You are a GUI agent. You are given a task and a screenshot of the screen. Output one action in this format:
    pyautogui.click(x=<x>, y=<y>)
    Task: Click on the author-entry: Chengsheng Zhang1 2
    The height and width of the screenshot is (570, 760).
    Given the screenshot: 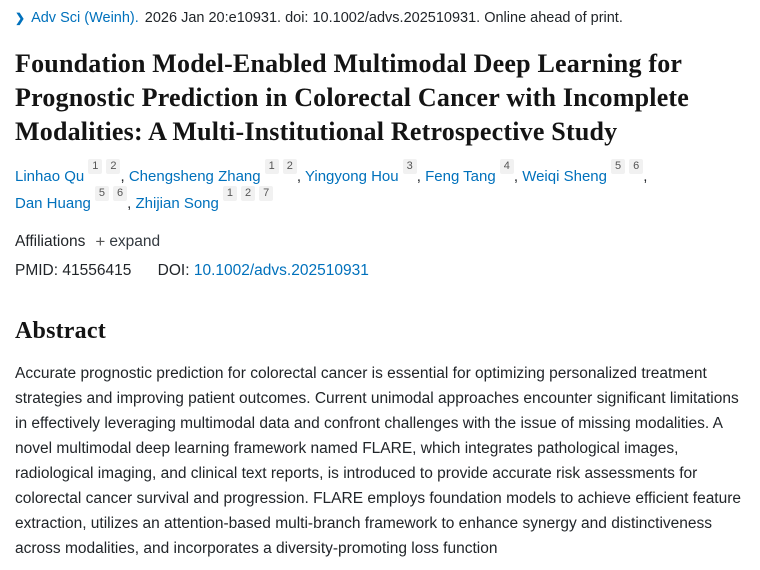 What is the action you would take?
    pyautogui.click(x=212, y=172)
    